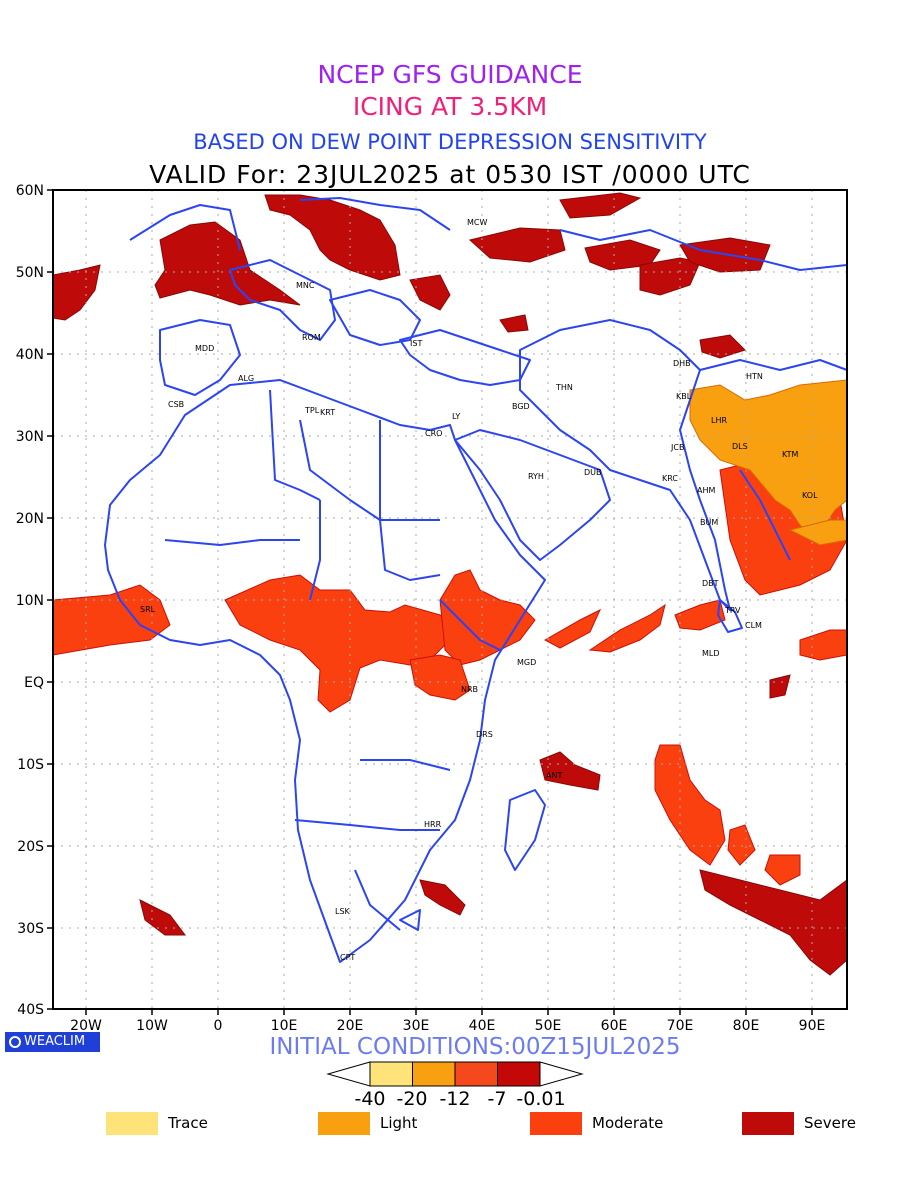 Image resolution: width=900 pixels, height=1200 pixels. What do you see at coordinates (347, 957) in the screenshot?
I see `station-label: CPT` at bounding box center [347, 957].